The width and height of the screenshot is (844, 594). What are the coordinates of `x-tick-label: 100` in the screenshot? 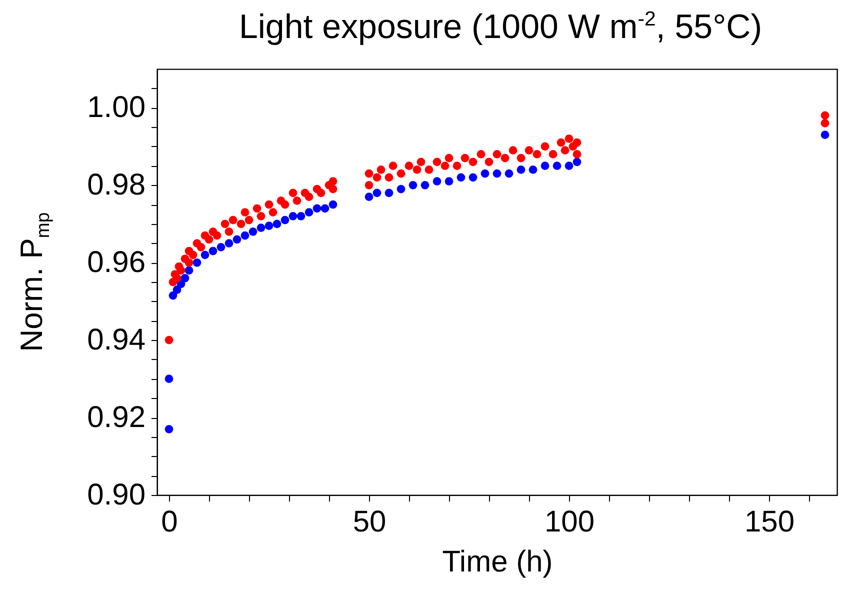 It's located at (569, 522).